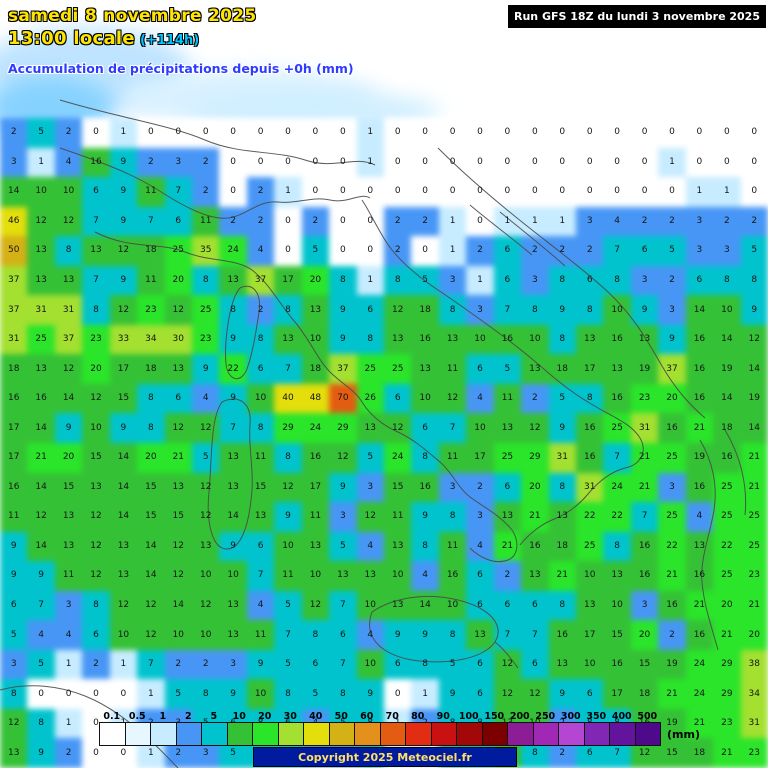 This screenshot has width=768, height=768. Describe the element at coordinates (96, 368) in the screenshot. I see `precip-value: 20` at that location.